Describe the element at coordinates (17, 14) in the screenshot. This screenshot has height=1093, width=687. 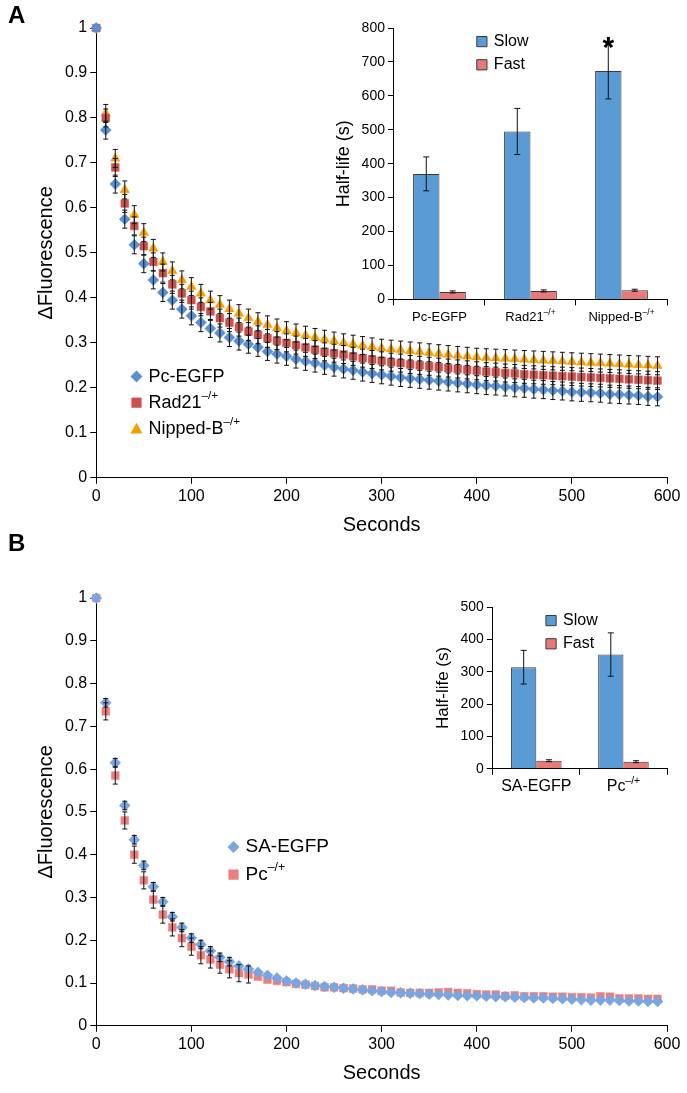
I see `chart-title: A` at that location.